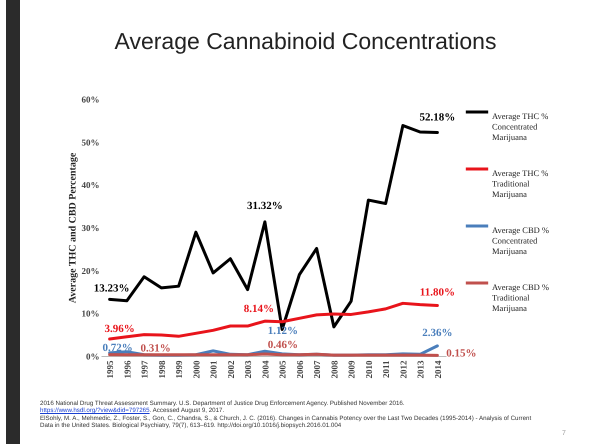 This screenshot has width=591, height=444. Describe the element at coordinates (155, 348) in the screenshot. I see `annotation: 0.31%` at that location.